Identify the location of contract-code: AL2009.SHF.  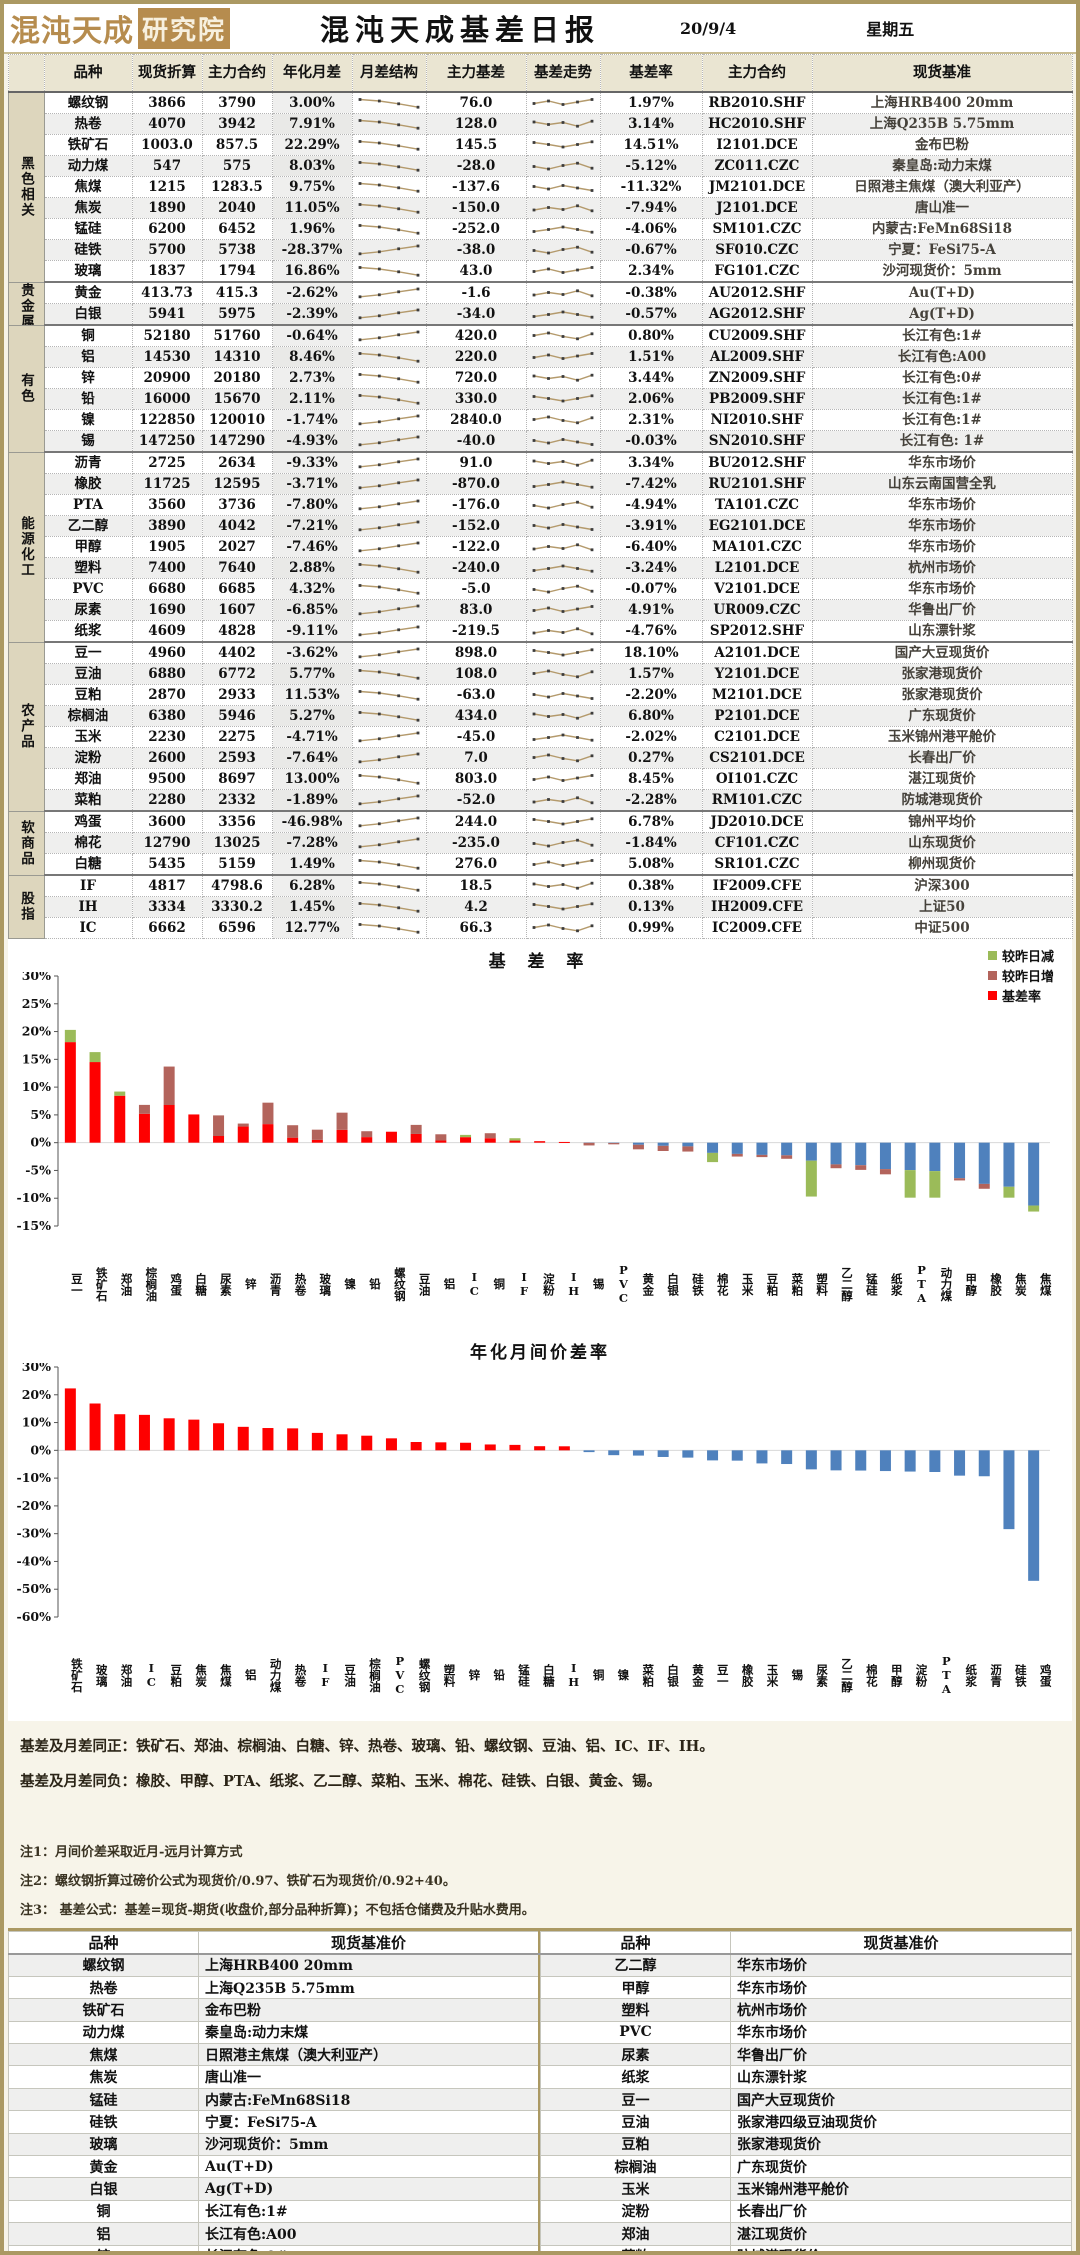
(757, 357).